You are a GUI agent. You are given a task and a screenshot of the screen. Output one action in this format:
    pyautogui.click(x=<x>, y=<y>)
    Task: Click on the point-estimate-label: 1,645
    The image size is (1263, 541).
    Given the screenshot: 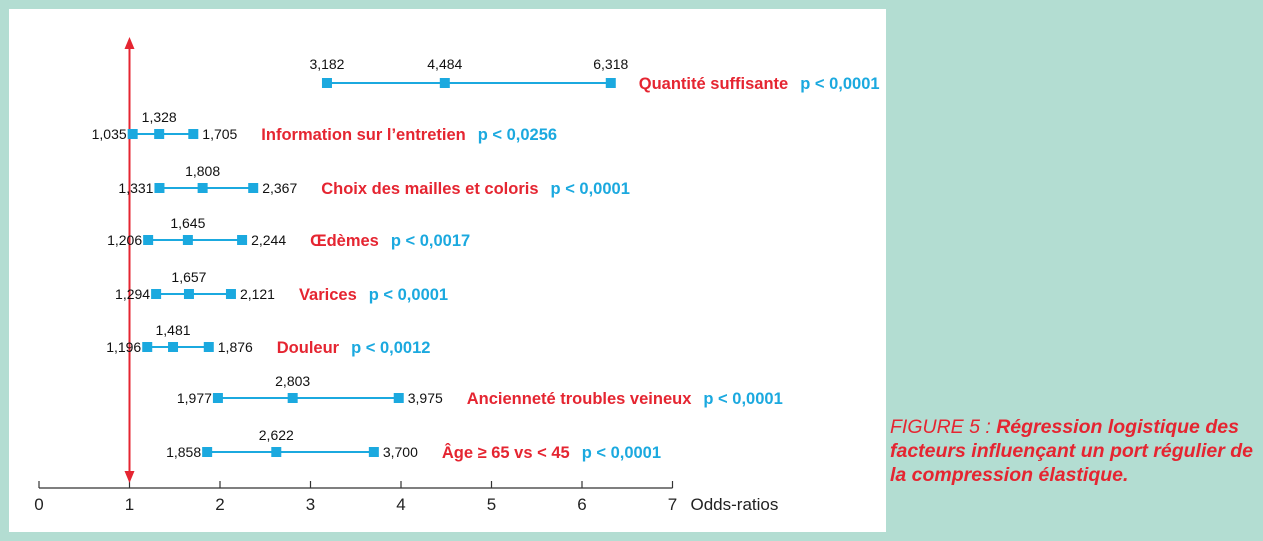 What is the action you would take?
    pyautogui.click(x=187, y=223)
    